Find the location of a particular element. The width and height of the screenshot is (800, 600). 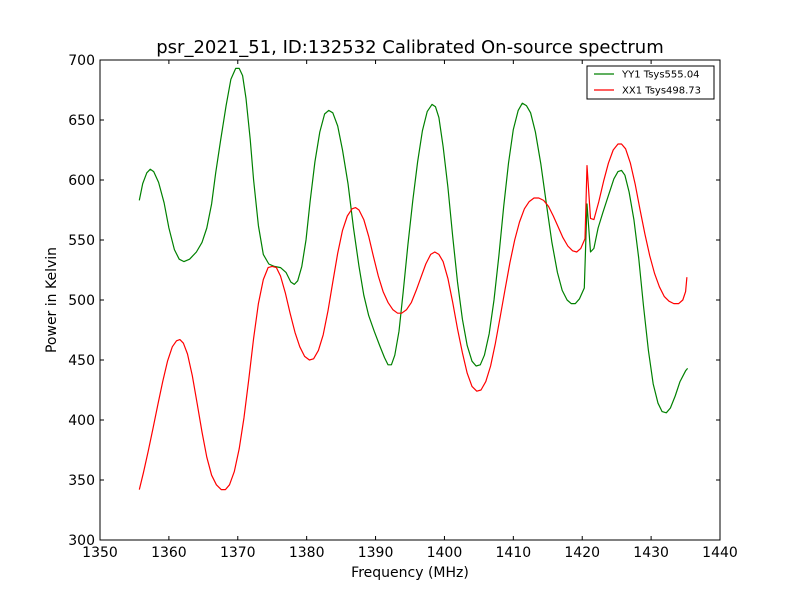

x-tick-label: 1350 is located at coordinates (100, 553).